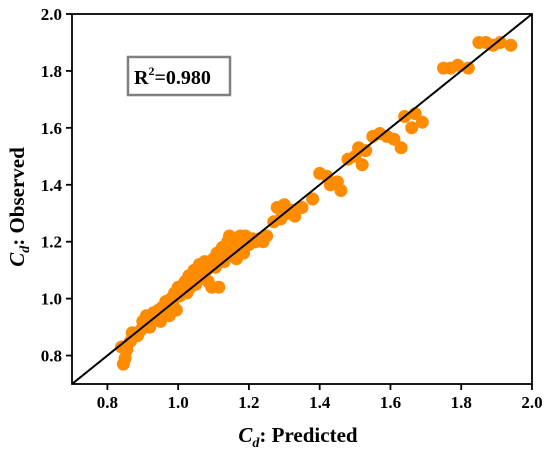  I want to click on y-axis-symbol: C, so click(17, 259).